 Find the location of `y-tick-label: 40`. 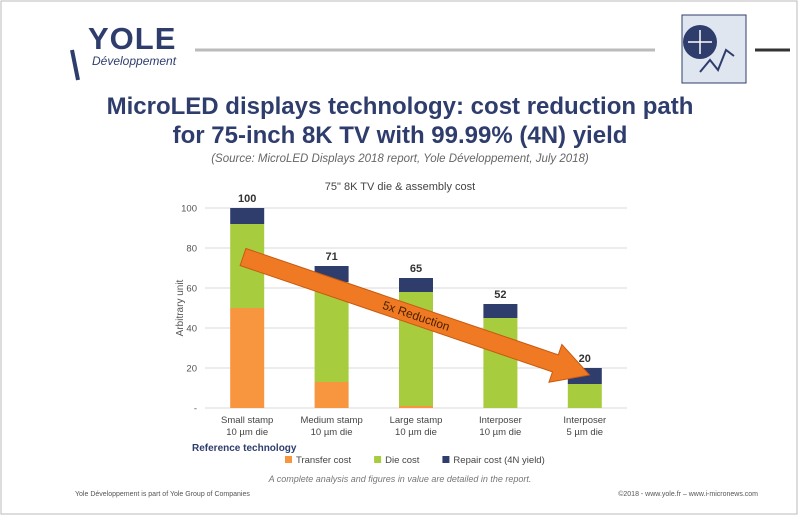

y-tick-label: 40 is located at coordinates (191, 329).